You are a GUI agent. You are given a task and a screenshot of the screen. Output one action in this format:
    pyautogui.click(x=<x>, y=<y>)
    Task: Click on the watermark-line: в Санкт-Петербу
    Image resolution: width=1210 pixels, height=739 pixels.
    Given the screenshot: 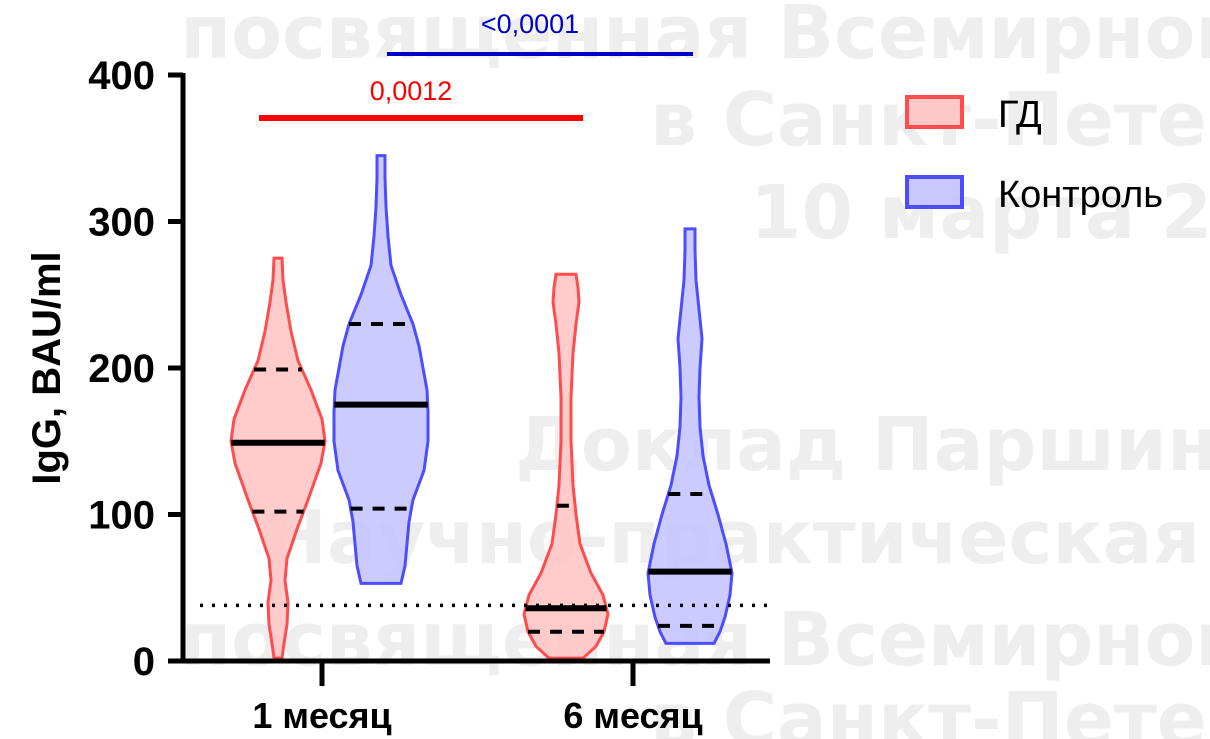 What is the action you would take?
    pyautogui.click(x=930, y=708)
    